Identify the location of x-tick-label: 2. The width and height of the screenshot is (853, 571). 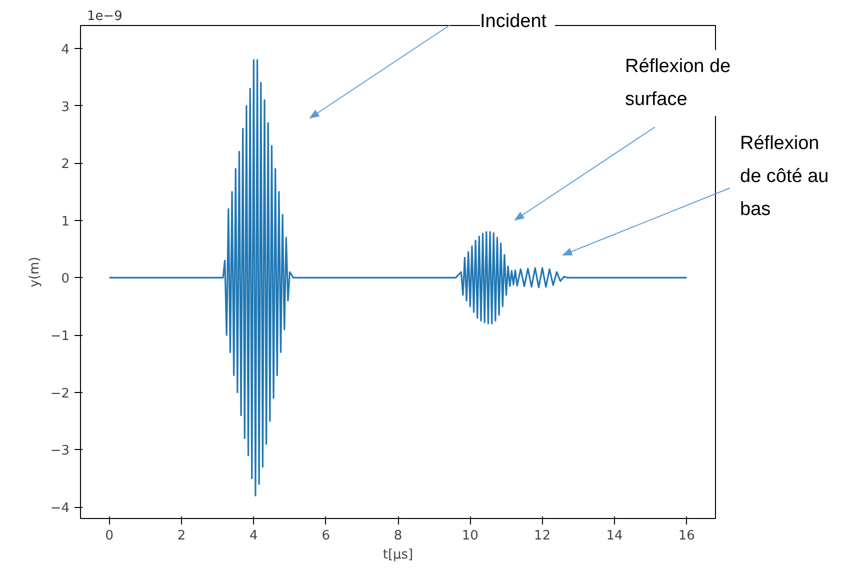
(181, 536).